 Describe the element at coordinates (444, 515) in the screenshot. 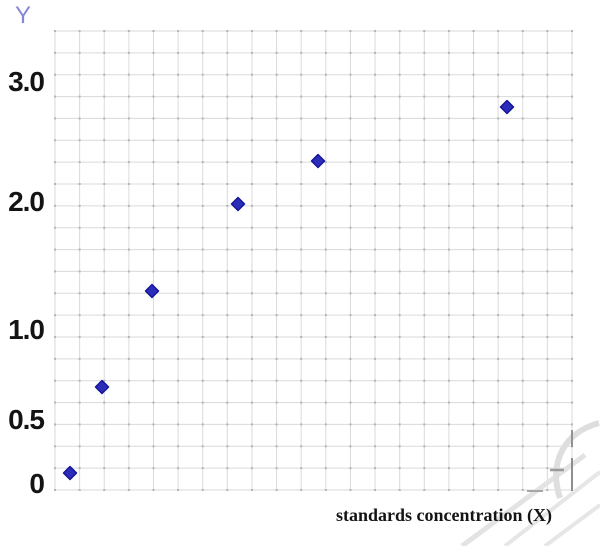

I see `x-axis-title: standards concentration (X)` at that location.